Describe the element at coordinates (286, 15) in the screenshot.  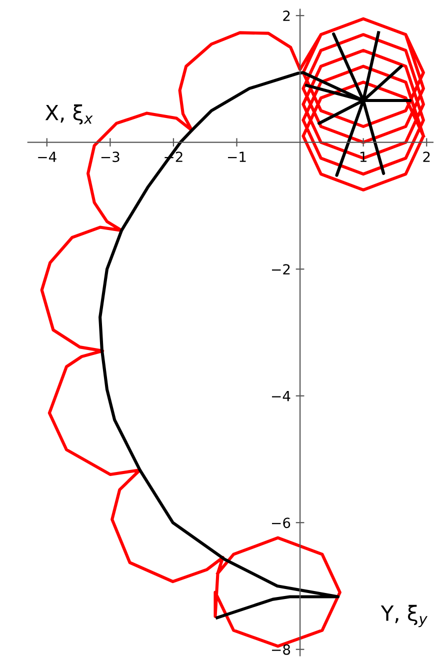
I see `y-tick-label: 2` at that location.